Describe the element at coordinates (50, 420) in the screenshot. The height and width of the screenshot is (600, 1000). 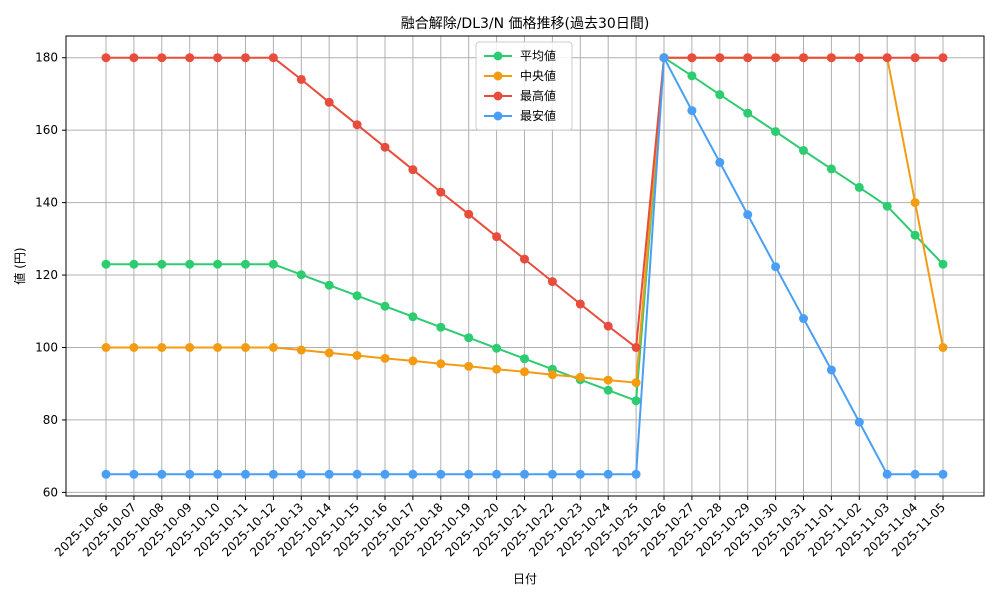
I see `y-tick-label: 80` at that location.